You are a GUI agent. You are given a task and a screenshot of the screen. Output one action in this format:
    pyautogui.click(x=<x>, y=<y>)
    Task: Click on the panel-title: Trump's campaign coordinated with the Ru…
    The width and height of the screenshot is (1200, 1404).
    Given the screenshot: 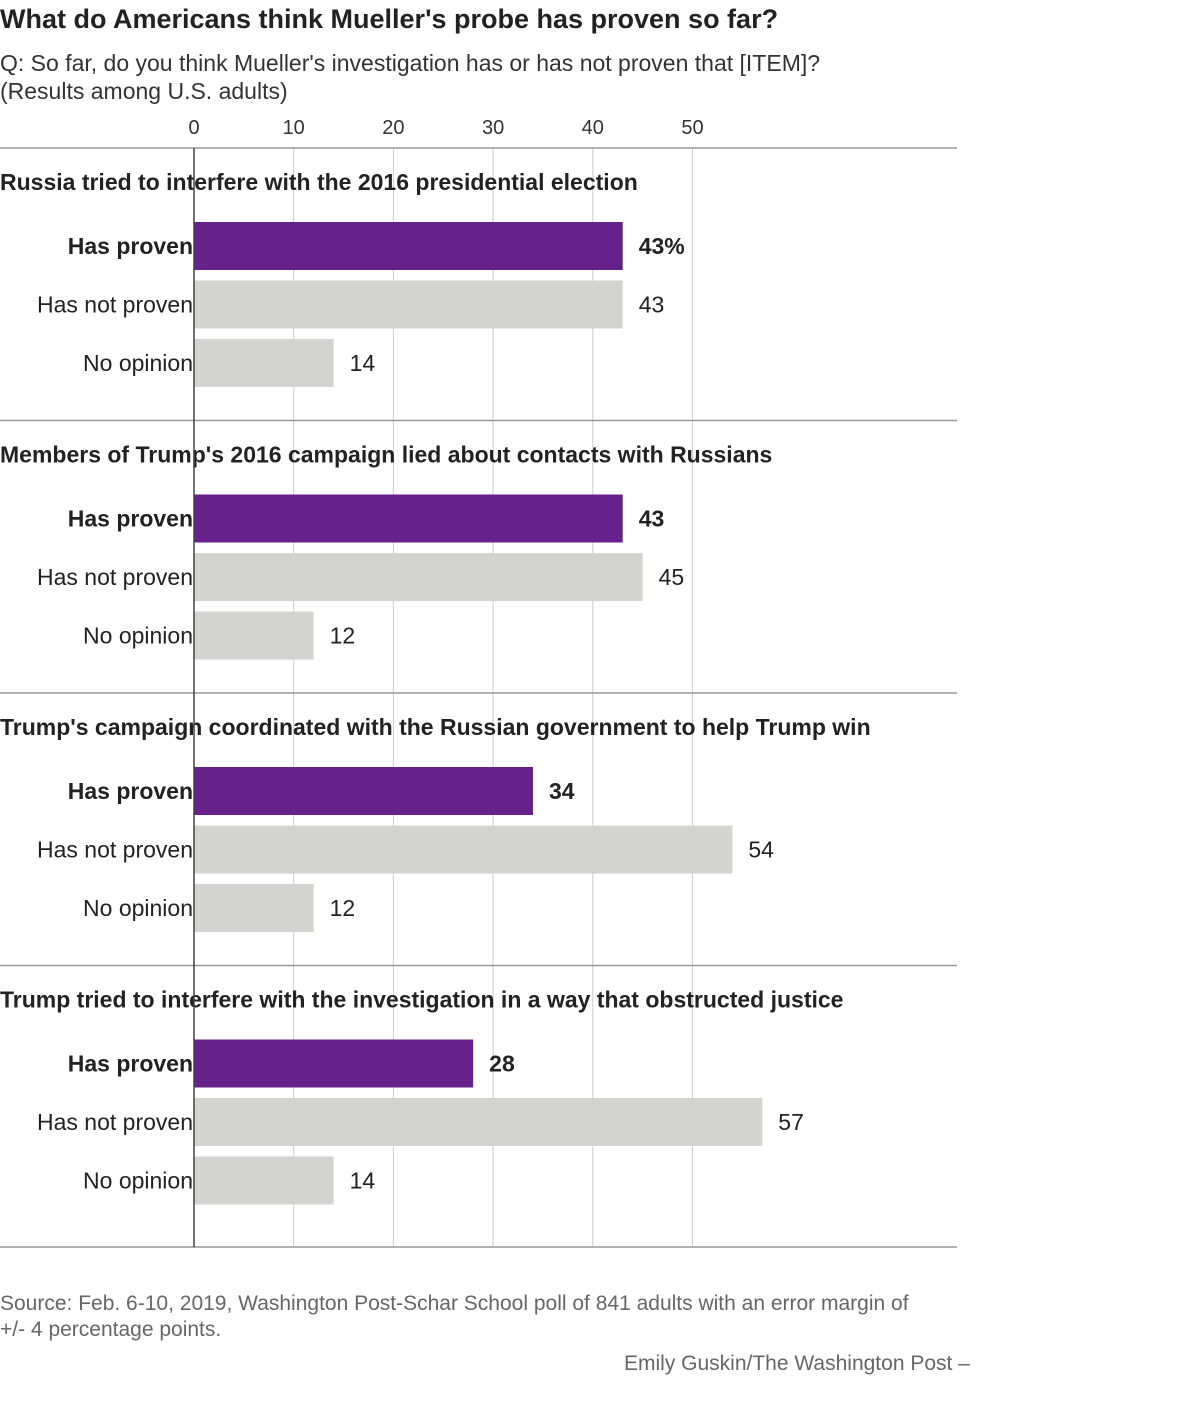 What is the action you would take?
    pyautogui.click(x=435, y=727)
    